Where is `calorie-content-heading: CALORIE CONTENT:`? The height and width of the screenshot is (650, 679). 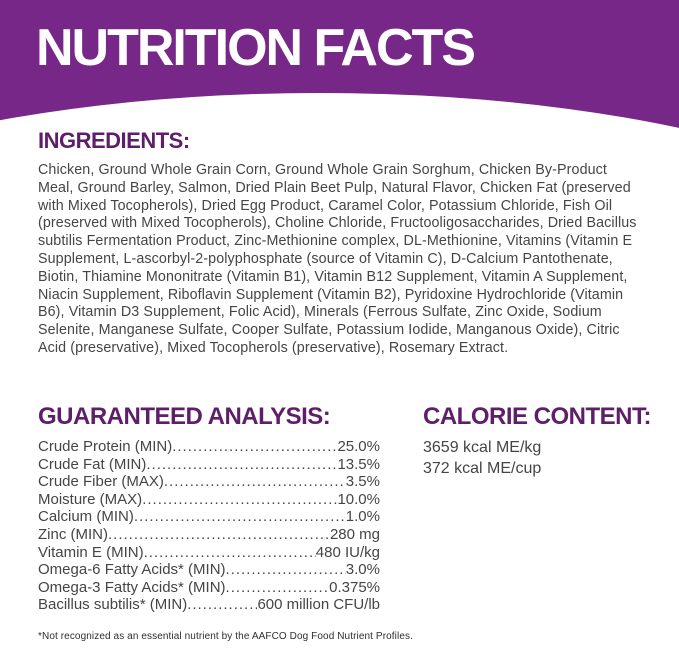 calorie-content-heading: CALORIE CONTENT: is located at coordinates (537, 416).